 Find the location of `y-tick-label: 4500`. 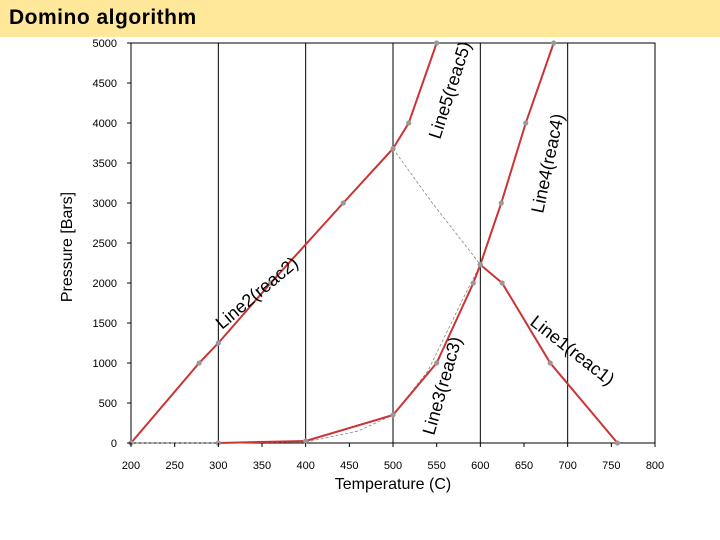

y-tick-label: 4500 is located at coordinates (105, 84).